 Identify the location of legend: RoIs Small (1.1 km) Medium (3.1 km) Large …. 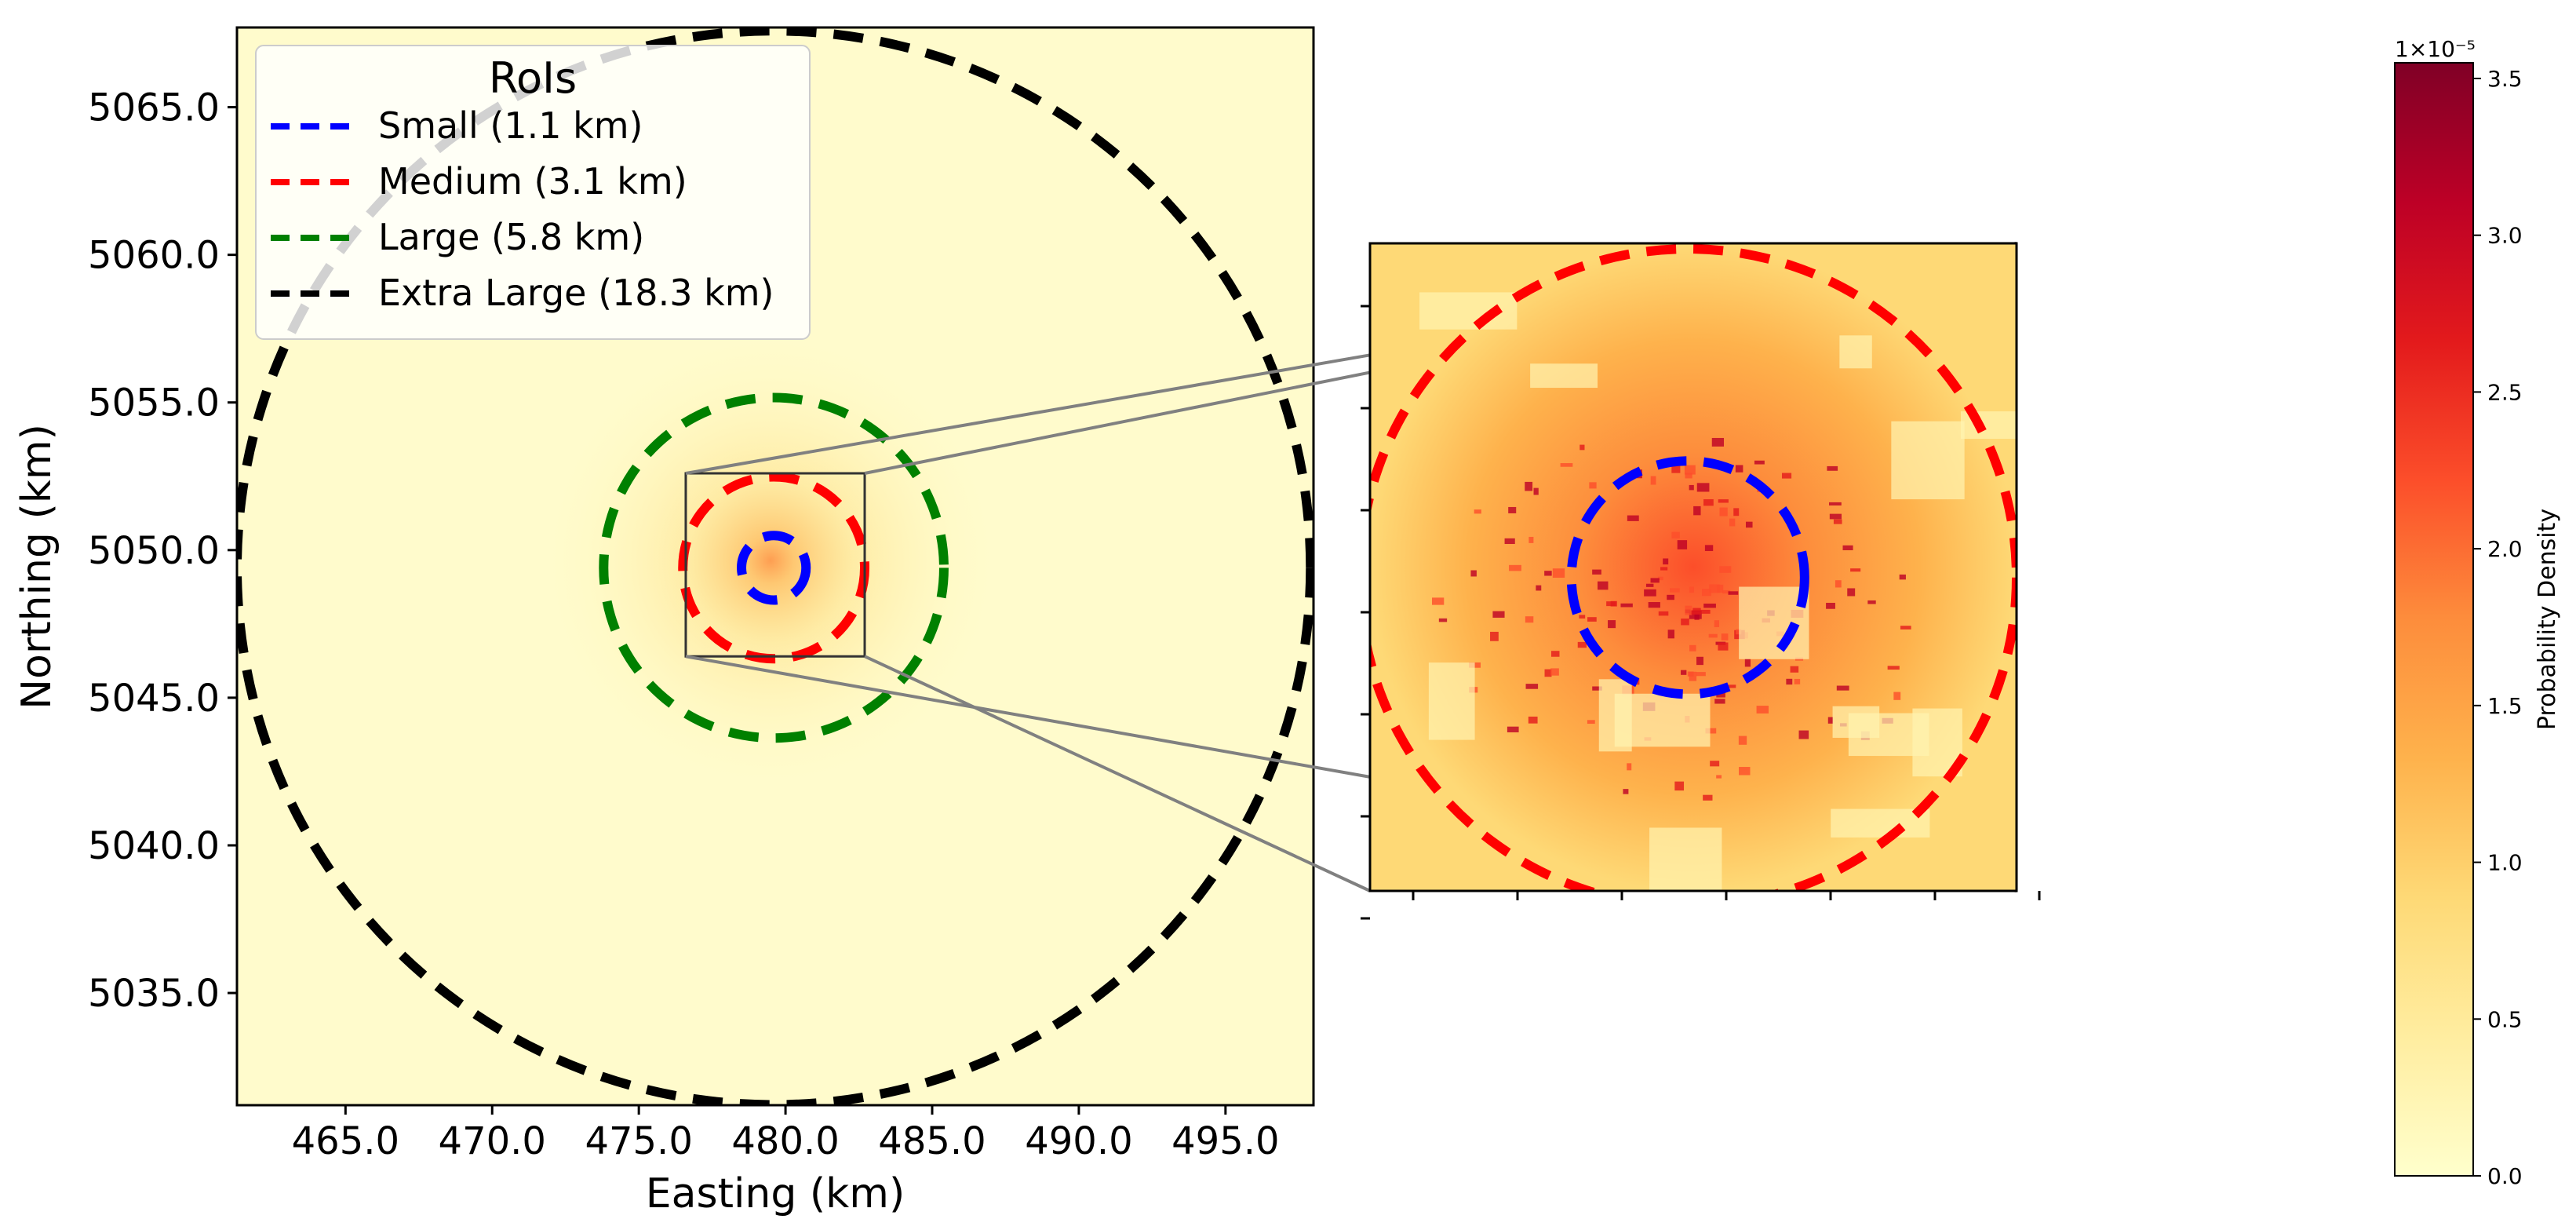
(533, 192).